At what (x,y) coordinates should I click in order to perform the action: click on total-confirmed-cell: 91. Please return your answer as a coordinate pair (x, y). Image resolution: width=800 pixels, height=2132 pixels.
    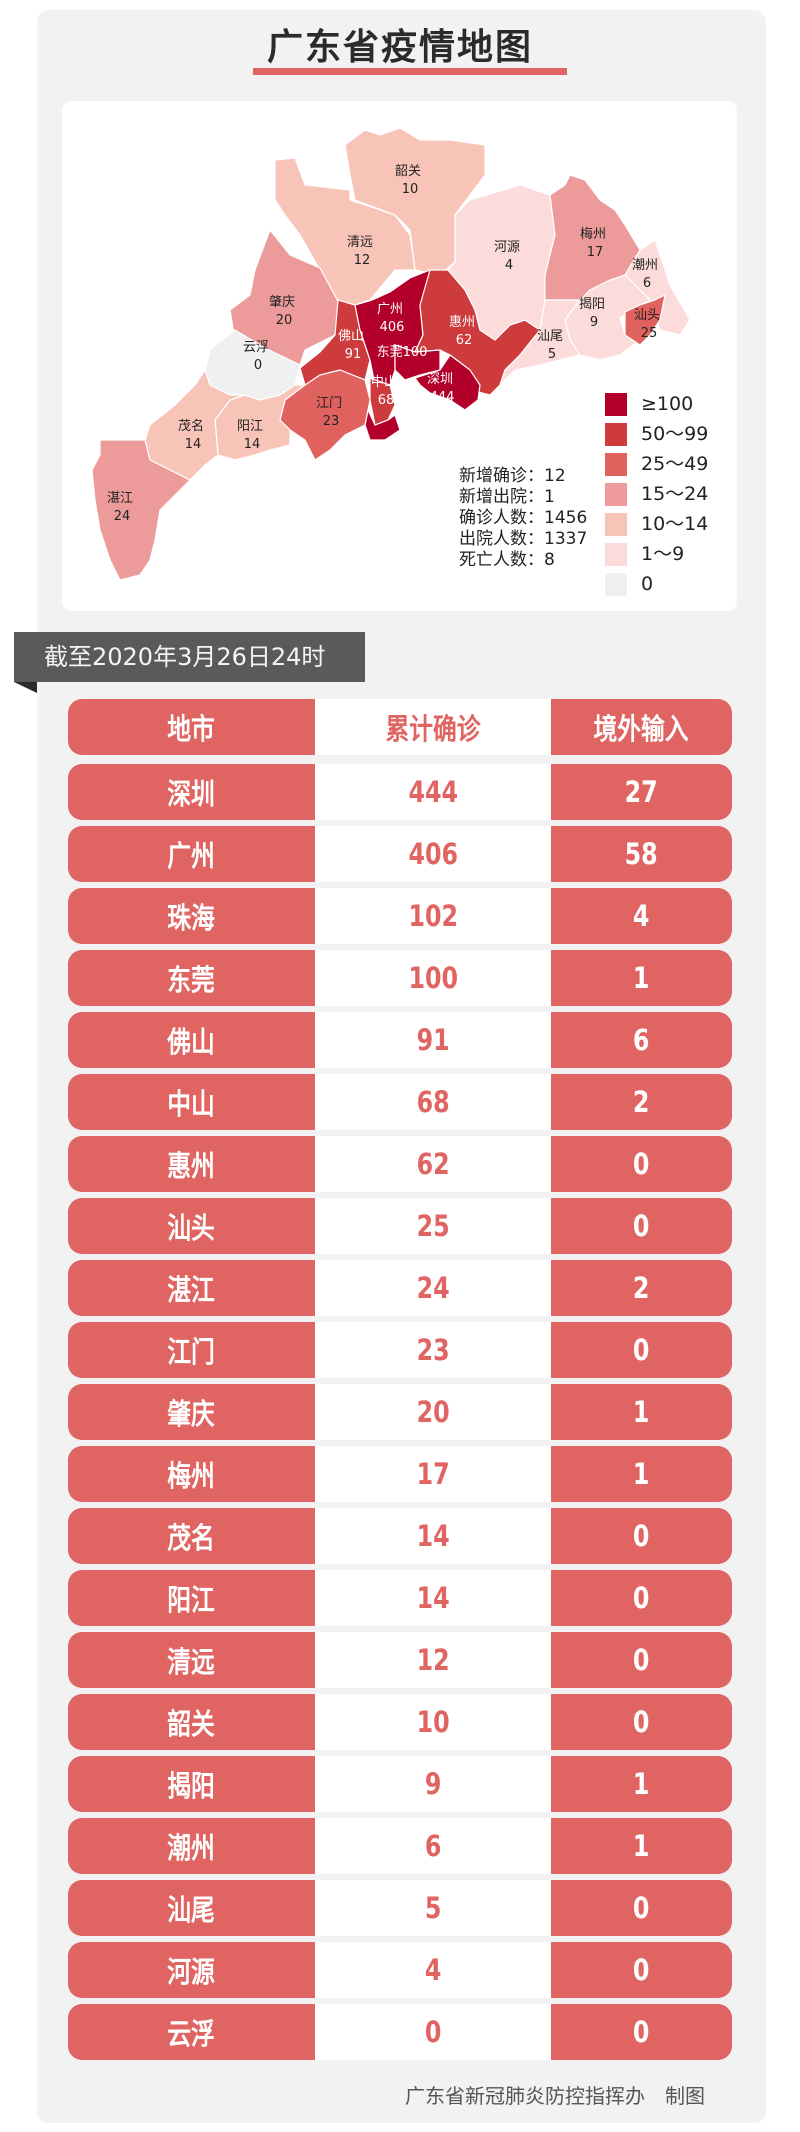
    Looking at the image, I should click on (433, 1040).